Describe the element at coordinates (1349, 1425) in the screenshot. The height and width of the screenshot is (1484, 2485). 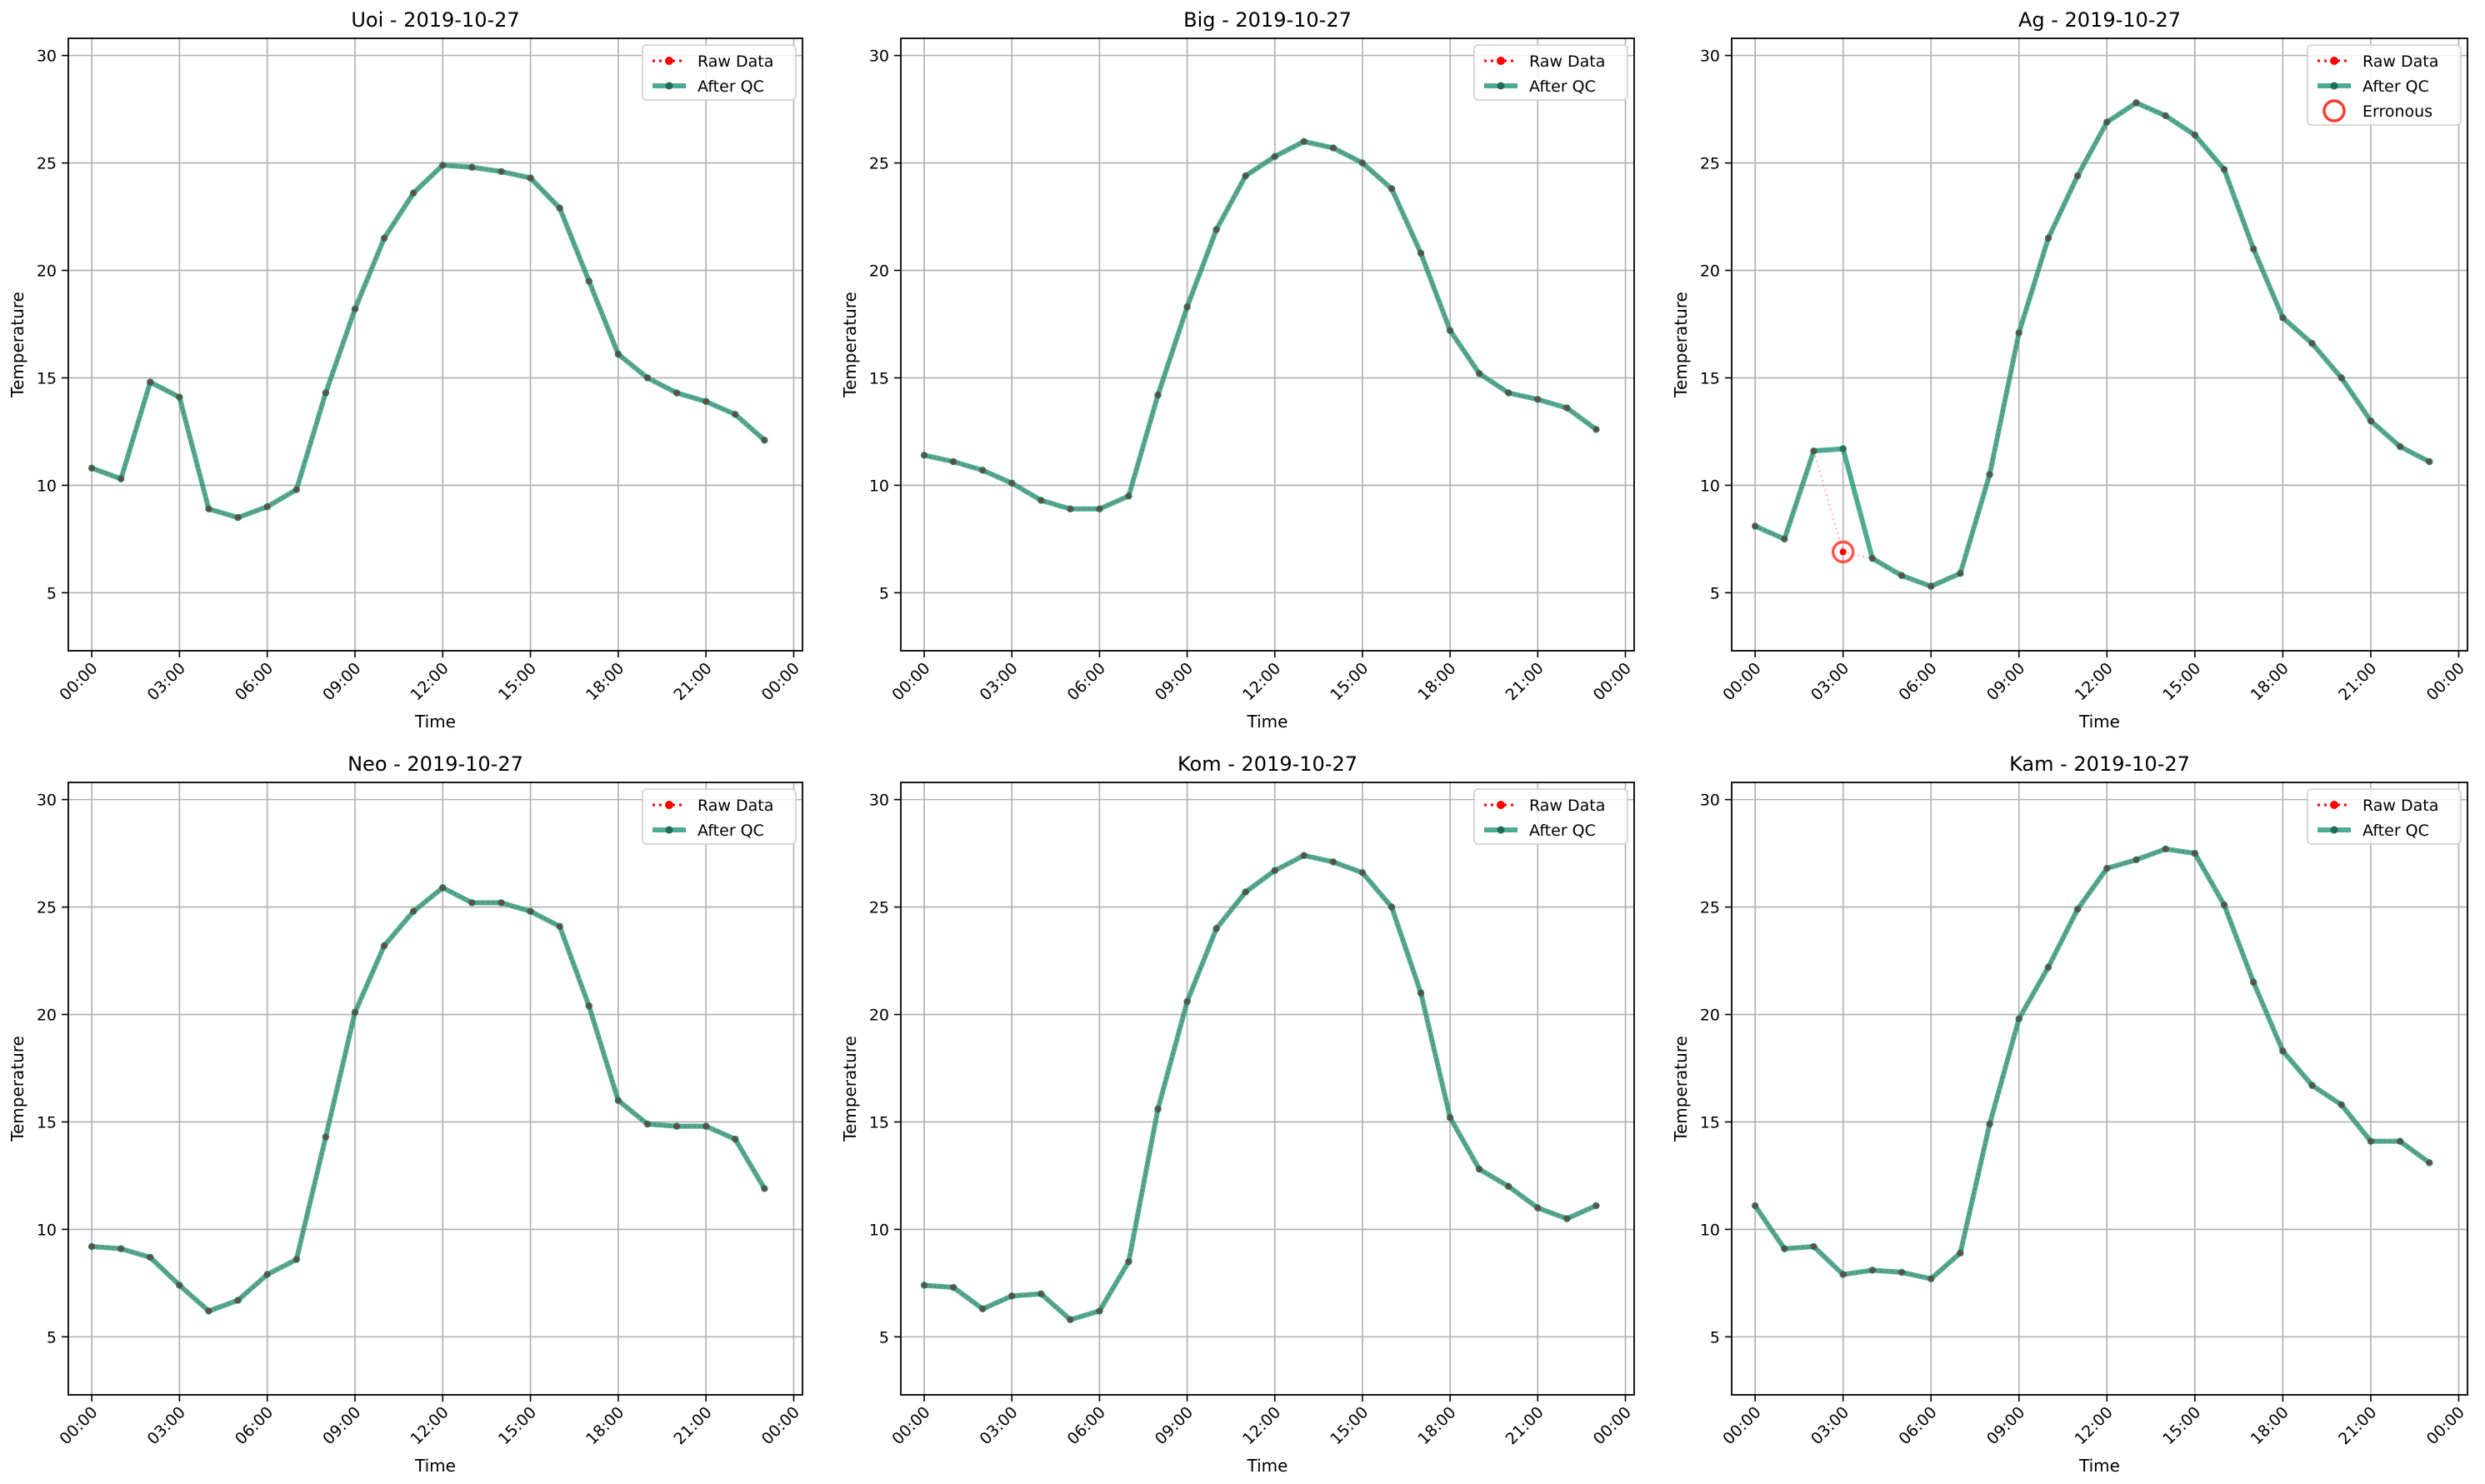
I see `xtick-label: 15:00` at that location.